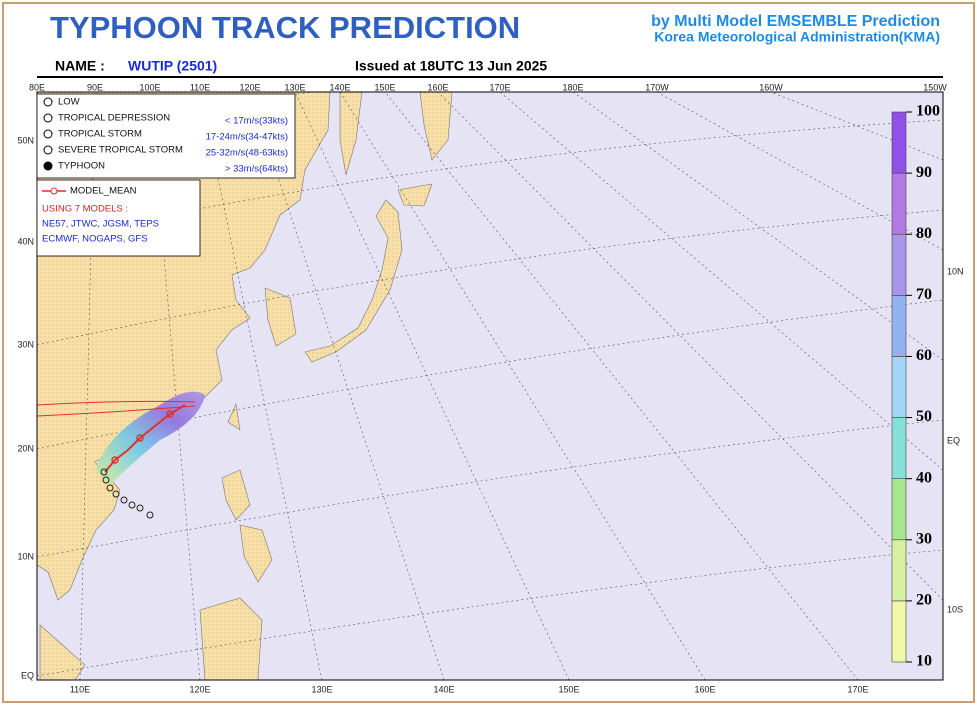 The height and width of the screenshot is (710, 977). Describe the element at coordinates (100, 134) in the screenshot. I see `intensity-label: TROPICAL STORM` at that location.